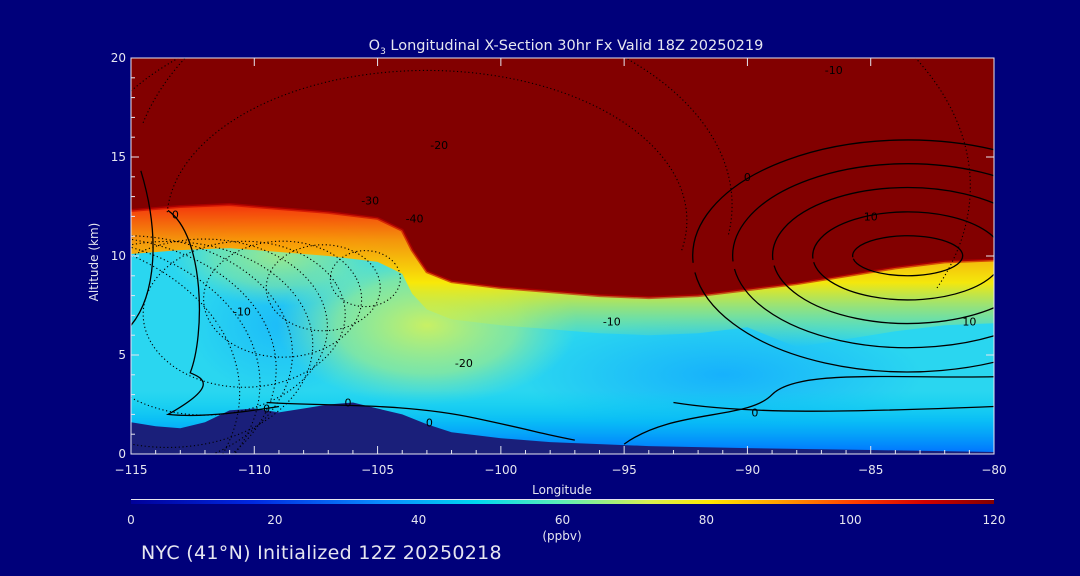  What do you see at coordinates (94, 262) in the screenshot?
I see `y-axis-title: Altitude (km)` at bounding box center [94, 262].